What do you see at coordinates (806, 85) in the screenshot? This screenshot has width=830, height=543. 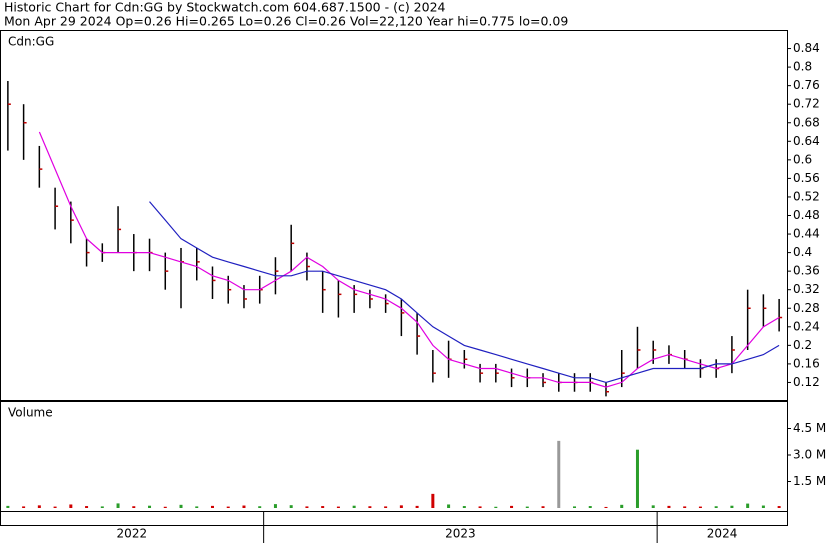 I see `y-tick-label: 0.76` at bounding box center [806, 85].